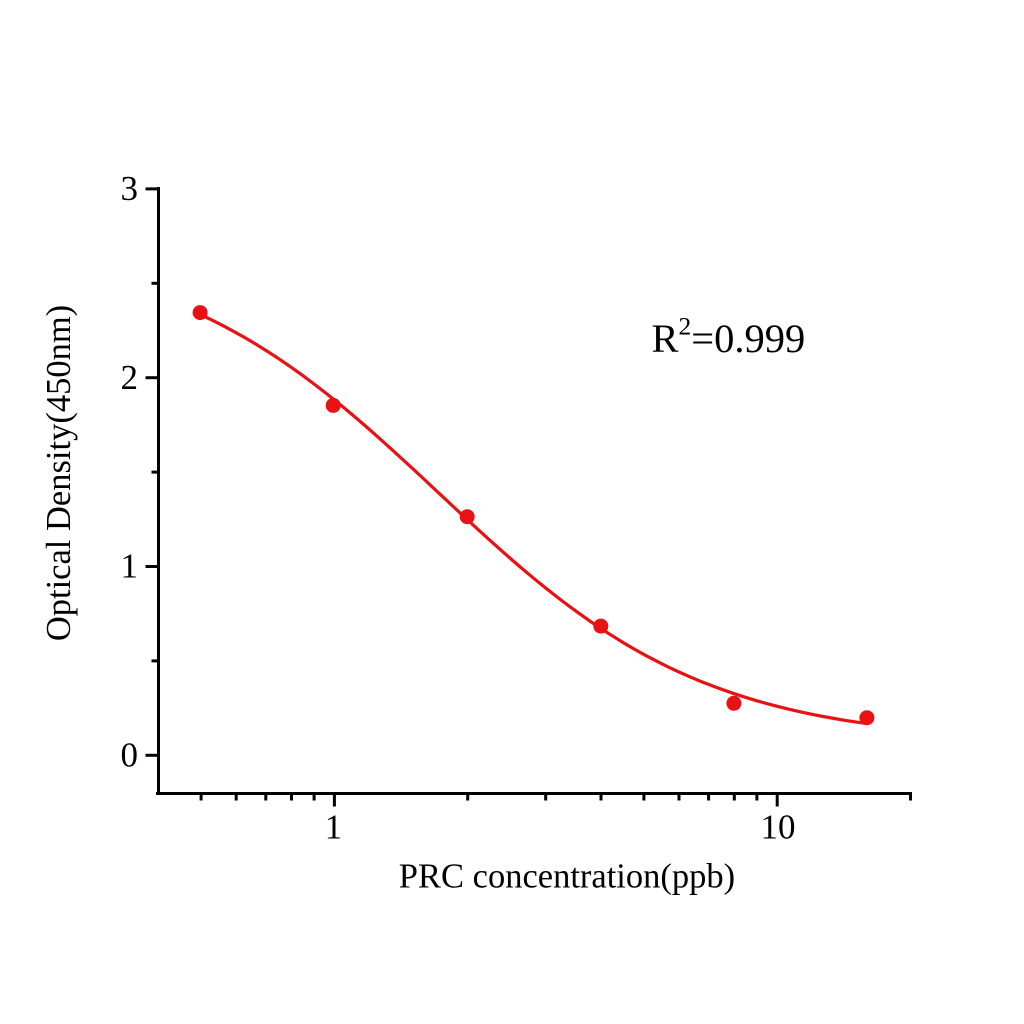 The image size is (1024, 1024). What do you see at coordinates (778, 827) in the screenshot?
I see `svg-text: 10` at bounding box center [778, 827].